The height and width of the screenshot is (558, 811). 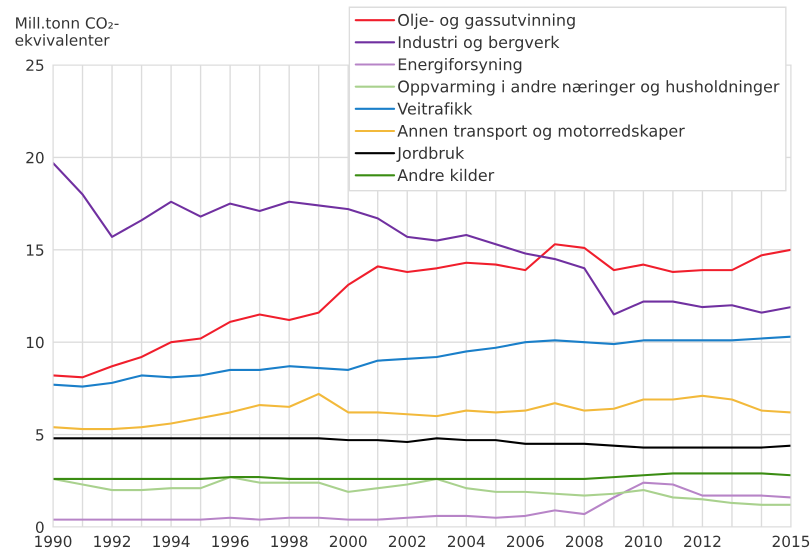 I want to click on x-tick-label: 2015, so click(x=791, y=542).